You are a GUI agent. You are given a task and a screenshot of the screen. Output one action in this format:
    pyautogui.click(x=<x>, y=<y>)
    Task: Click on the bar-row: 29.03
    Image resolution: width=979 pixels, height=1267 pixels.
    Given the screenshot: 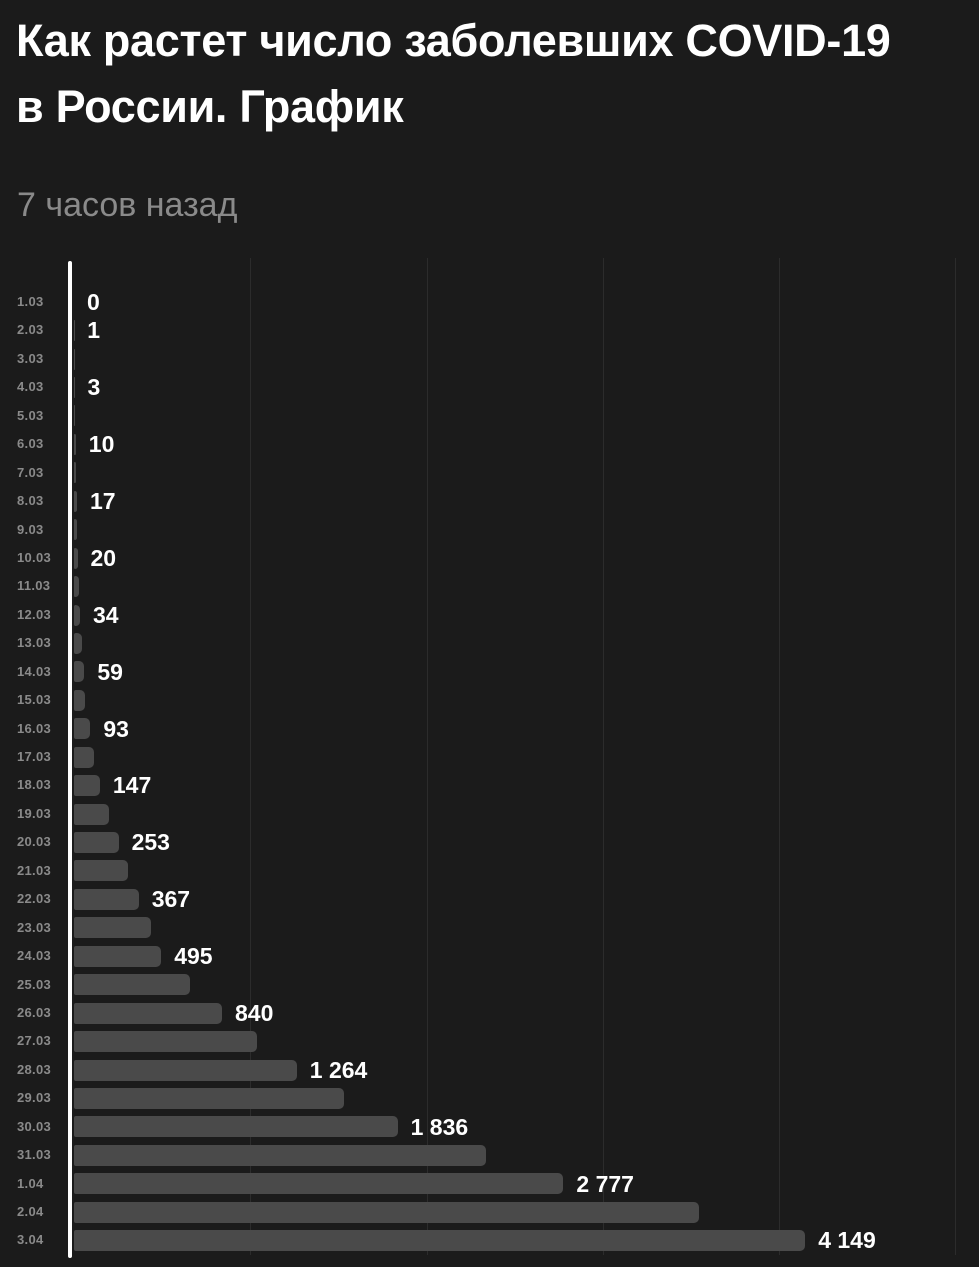 What is the action you would take?
    pyautogui.click(x=489, y=1098)
    